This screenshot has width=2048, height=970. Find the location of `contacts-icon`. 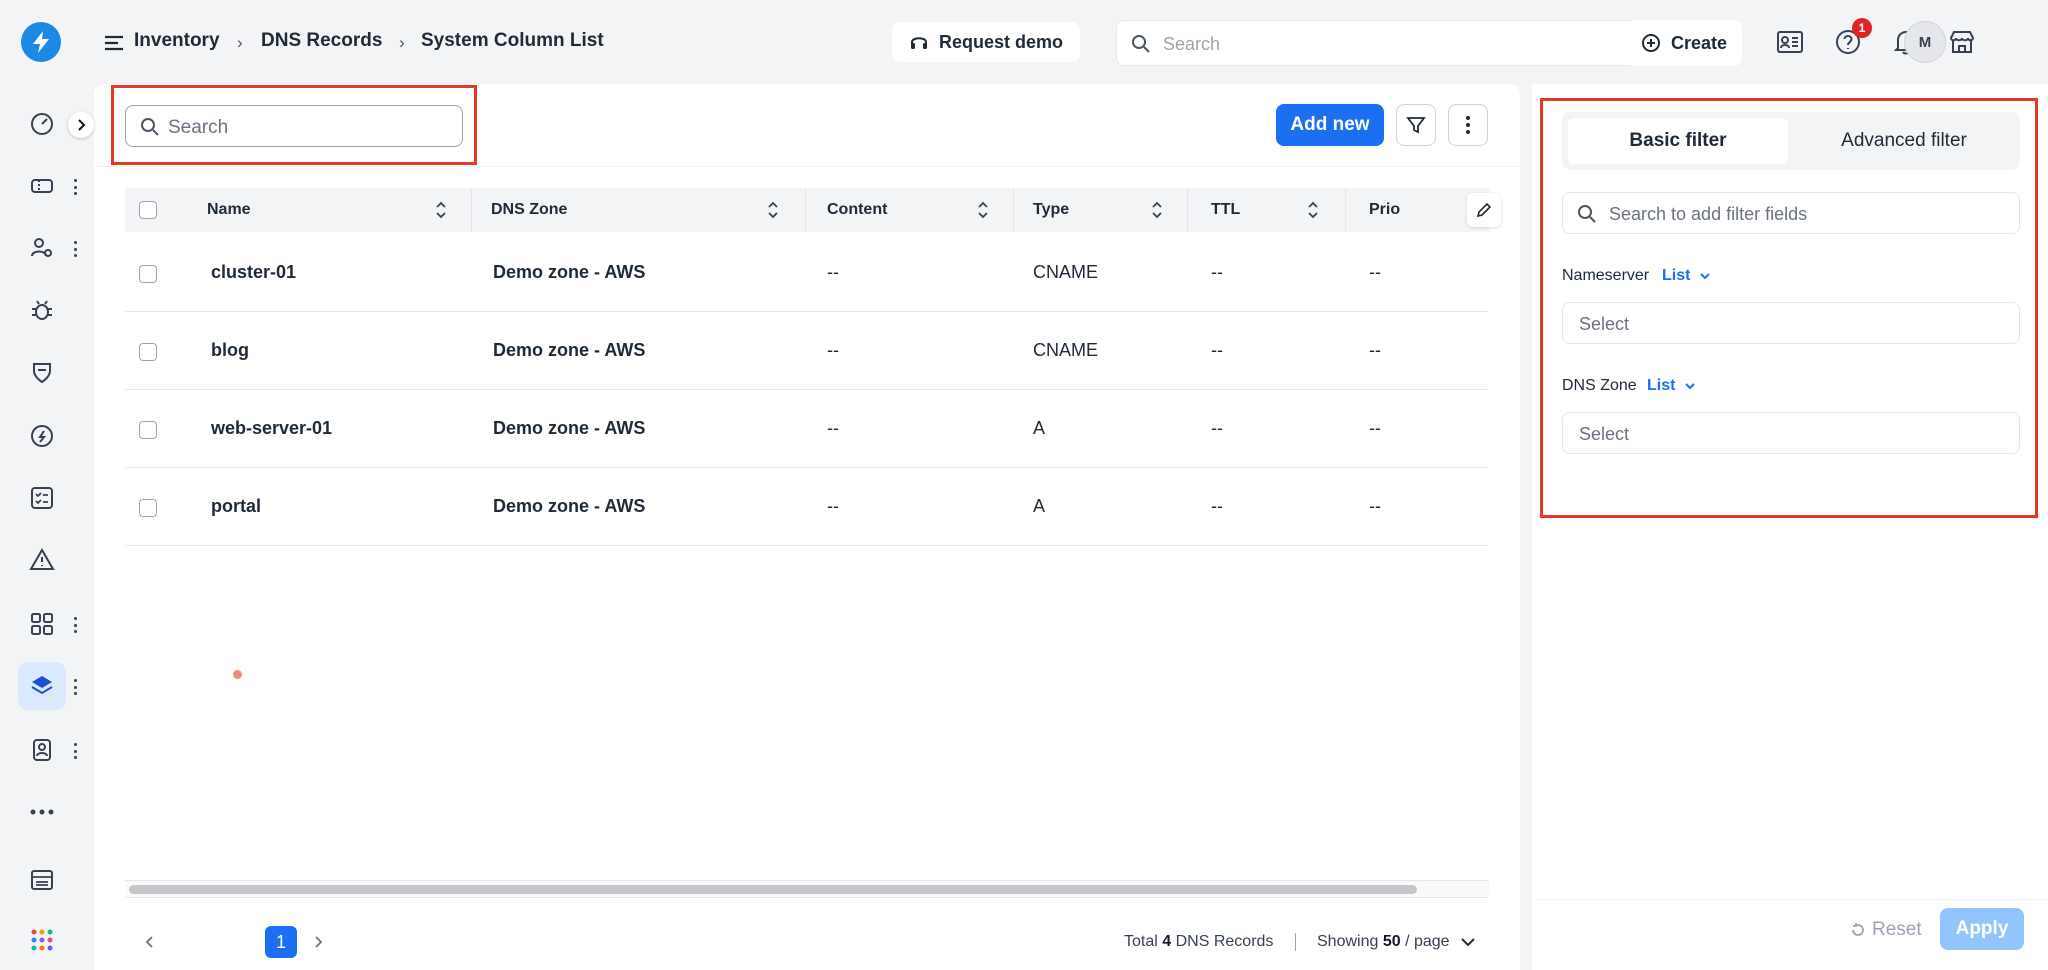

contacts-icon is located at coordinates (42, 750).